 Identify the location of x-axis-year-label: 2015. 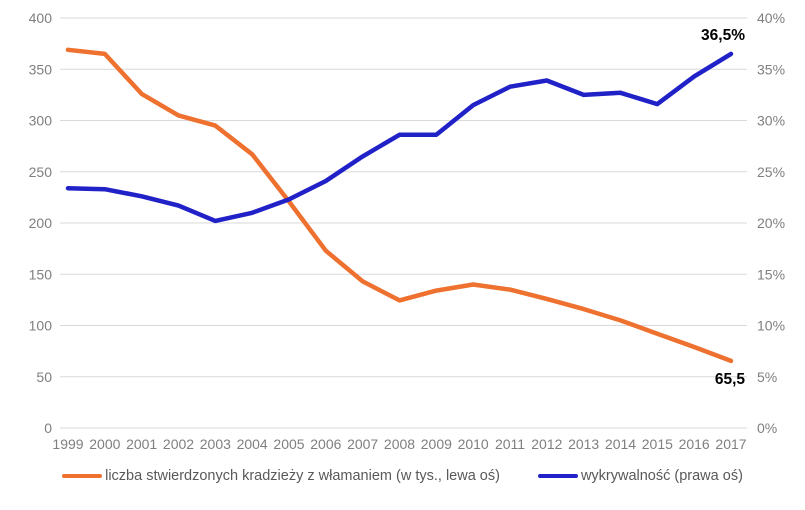
(657, 444).